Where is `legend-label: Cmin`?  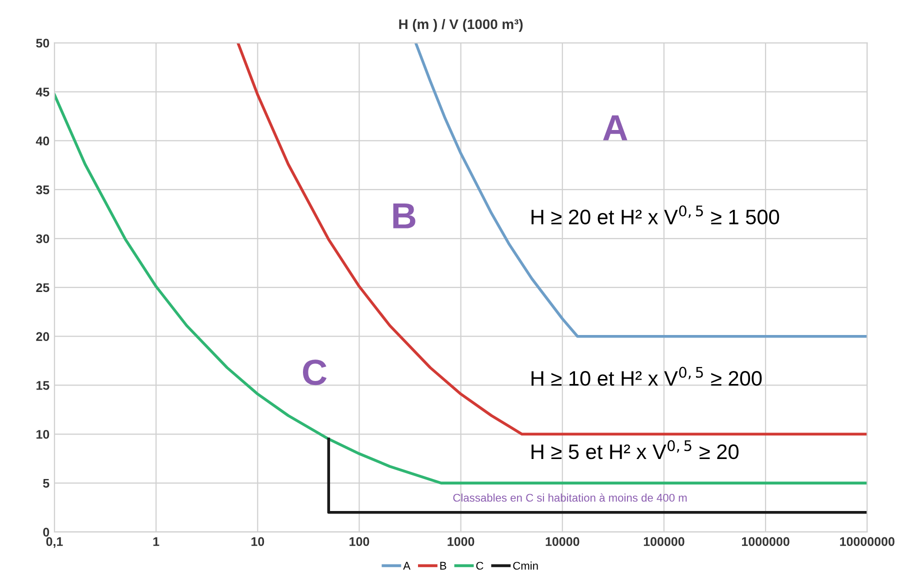
legend-label: Cmin is located at coordinates (525, 566).